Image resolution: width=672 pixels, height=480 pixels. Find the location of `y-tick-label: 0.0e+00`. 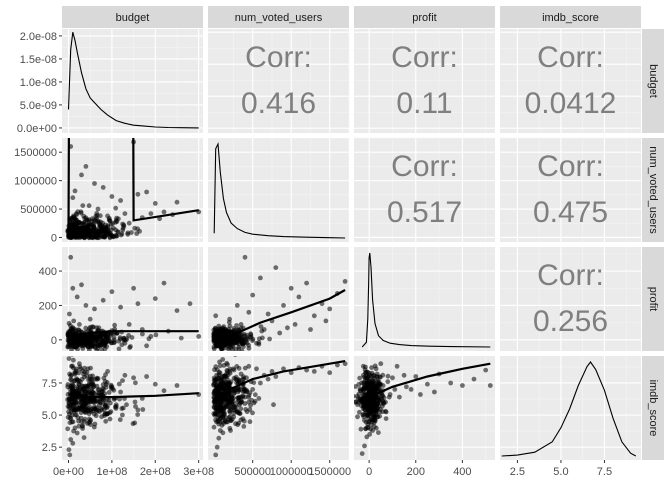

y-tick-label: 0.0e+00 is located at coordinates (37, 129).